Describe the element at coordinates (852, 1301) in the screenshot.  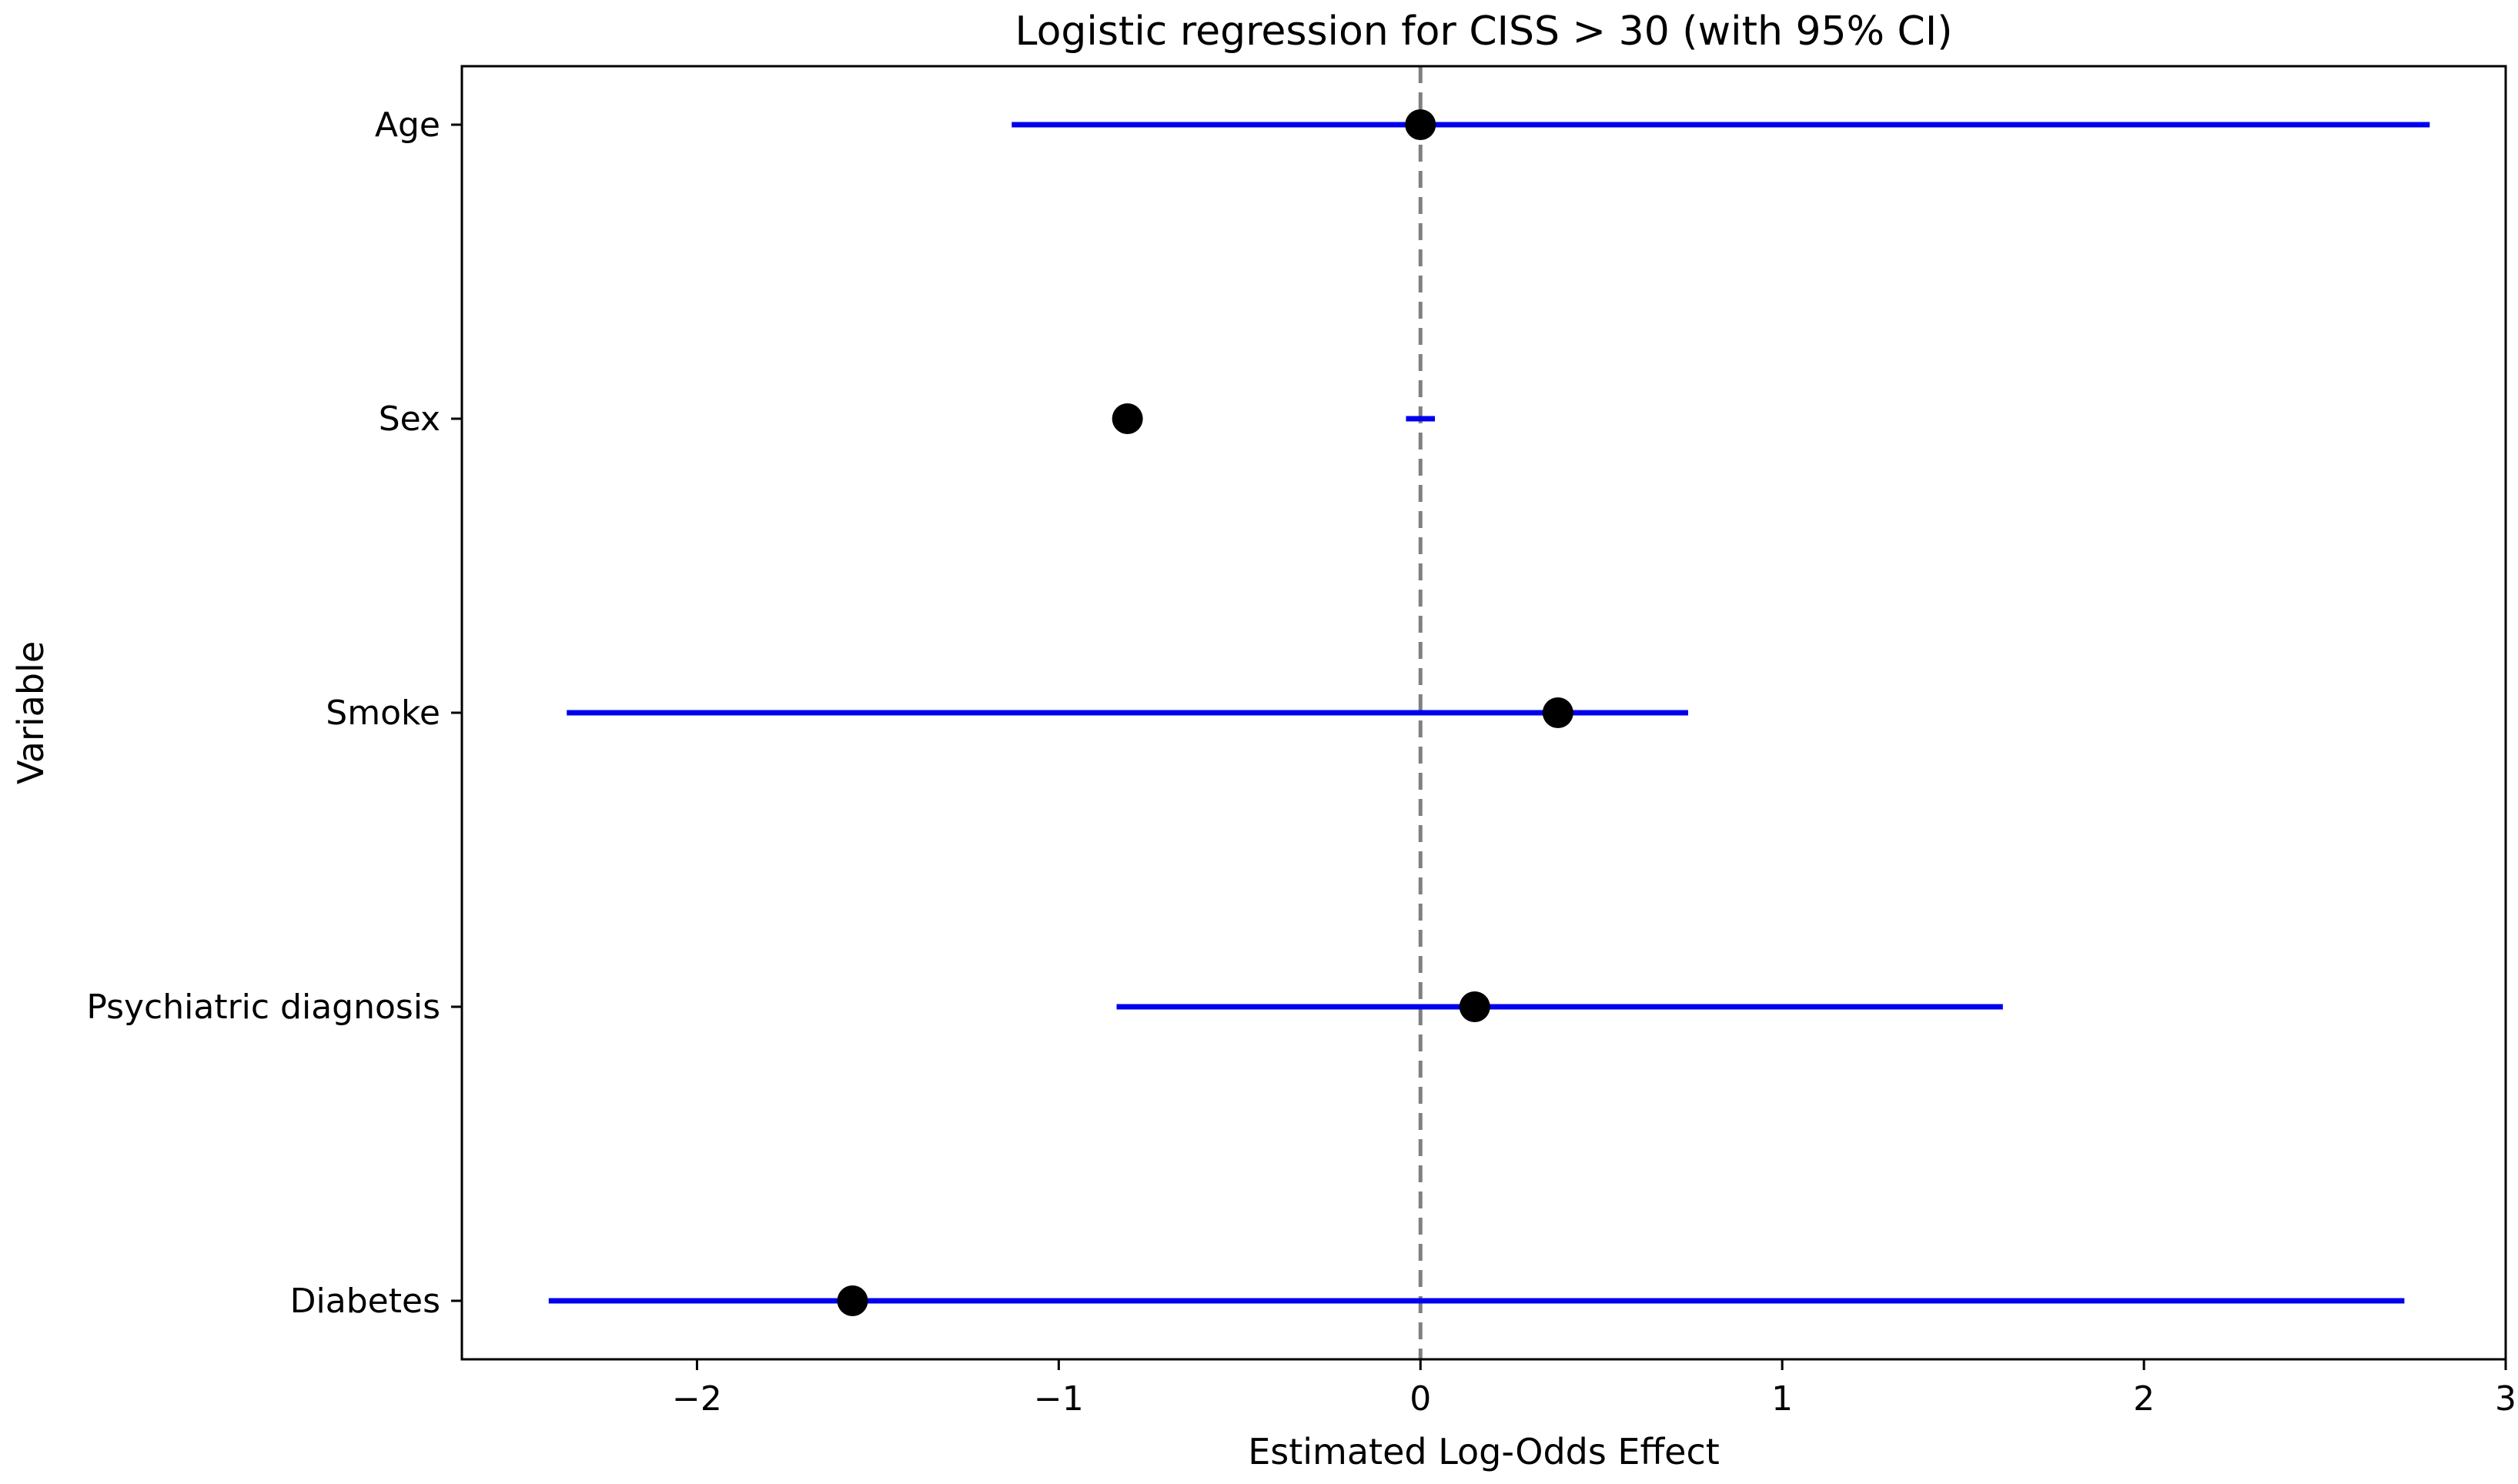
I see `estimate-point-diabetes` at that location.